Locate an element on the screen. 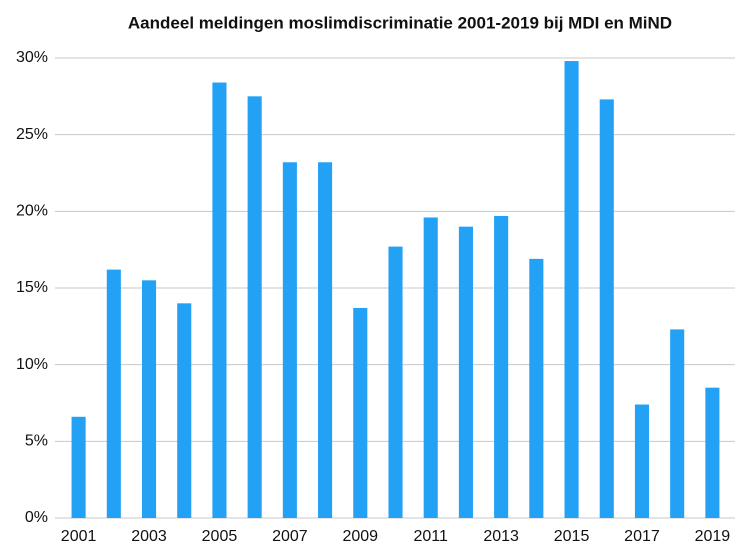 The width and height of the screenshot is (743, 545). y-tick-label: 10% is located at coordinates (32, 364).